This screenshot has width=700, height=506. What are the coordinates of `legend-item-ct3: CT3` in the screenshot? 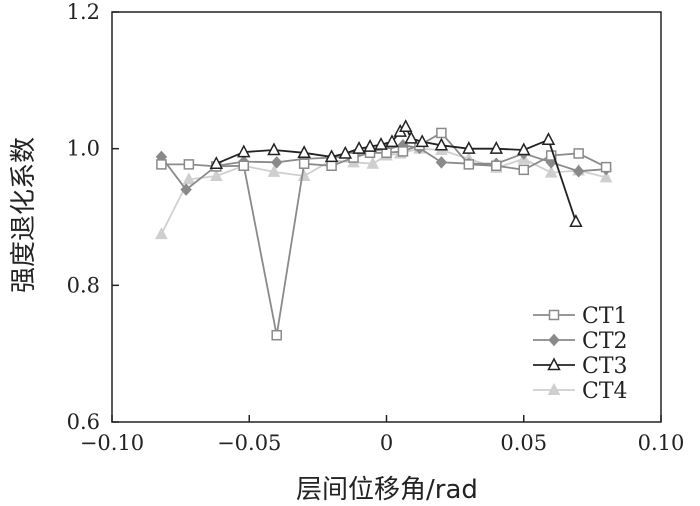 It's located at (580, 366).